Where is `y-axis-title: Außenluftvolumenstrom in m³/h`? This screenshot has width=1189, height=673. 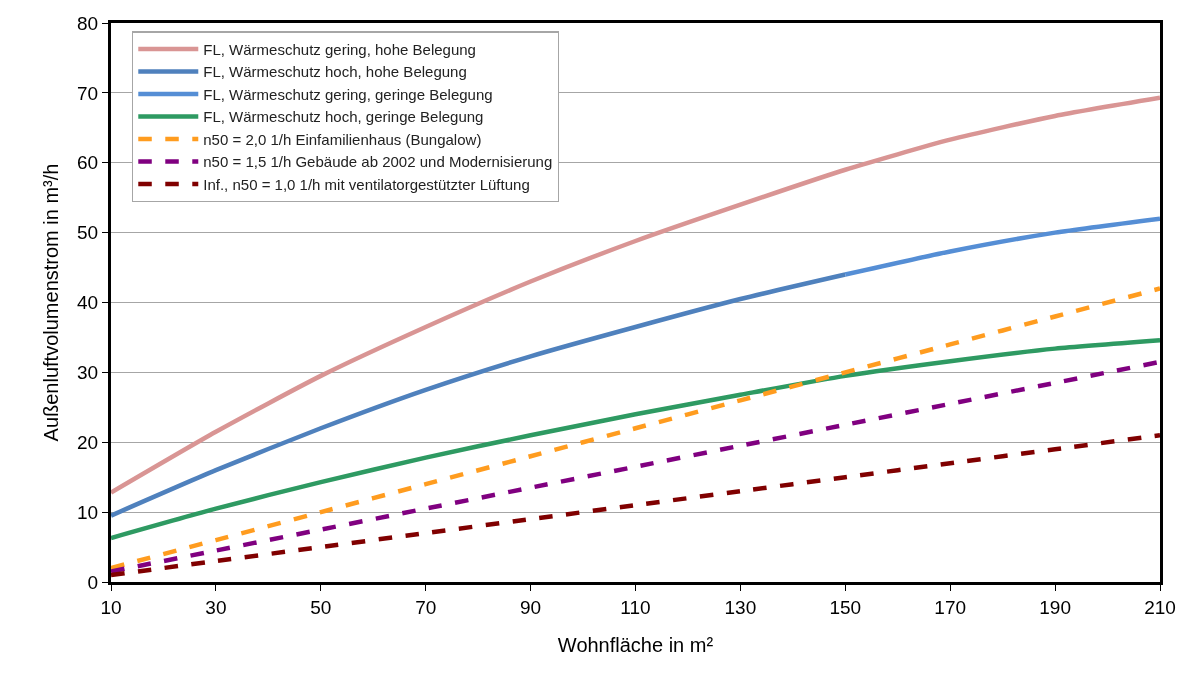 y-axis-title: Außenluftvolumenstrom in m³/h is located at coordinates (50, 302).